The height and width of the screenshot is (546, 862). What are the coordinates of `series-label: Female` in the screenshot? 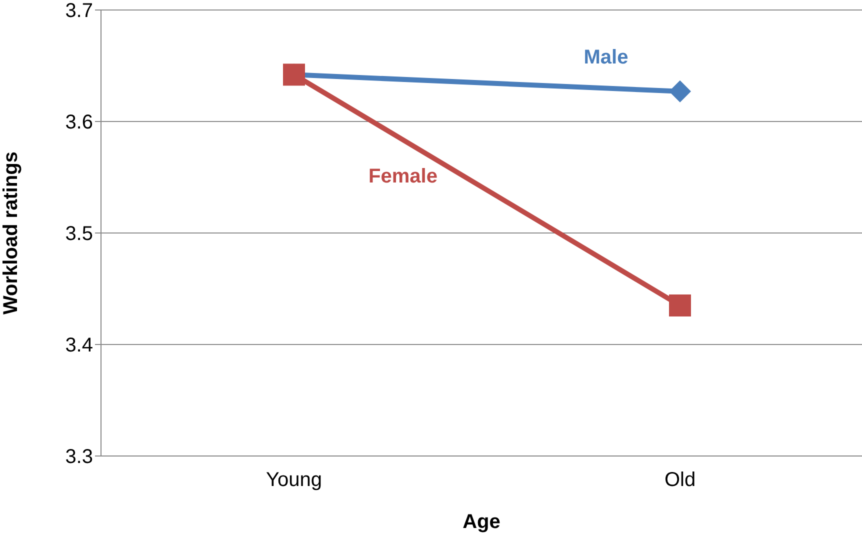 It's located at (403, 177).